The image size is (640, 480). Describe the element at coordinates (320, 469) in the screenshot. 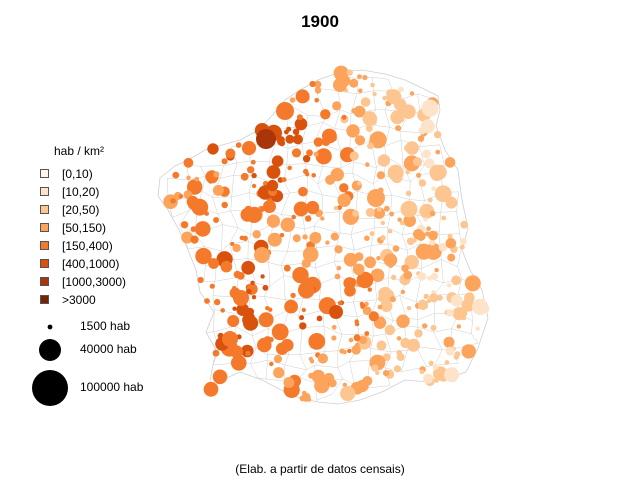

I see `source-credit: (Elab. a partir de datos censais)` at that location.